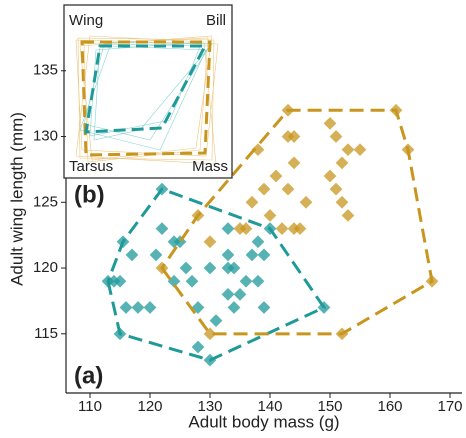  What do you see at coordinates (389, 406) in the screenshot?
I see `x-tick-label: 160` at bounding box center [389, 406].